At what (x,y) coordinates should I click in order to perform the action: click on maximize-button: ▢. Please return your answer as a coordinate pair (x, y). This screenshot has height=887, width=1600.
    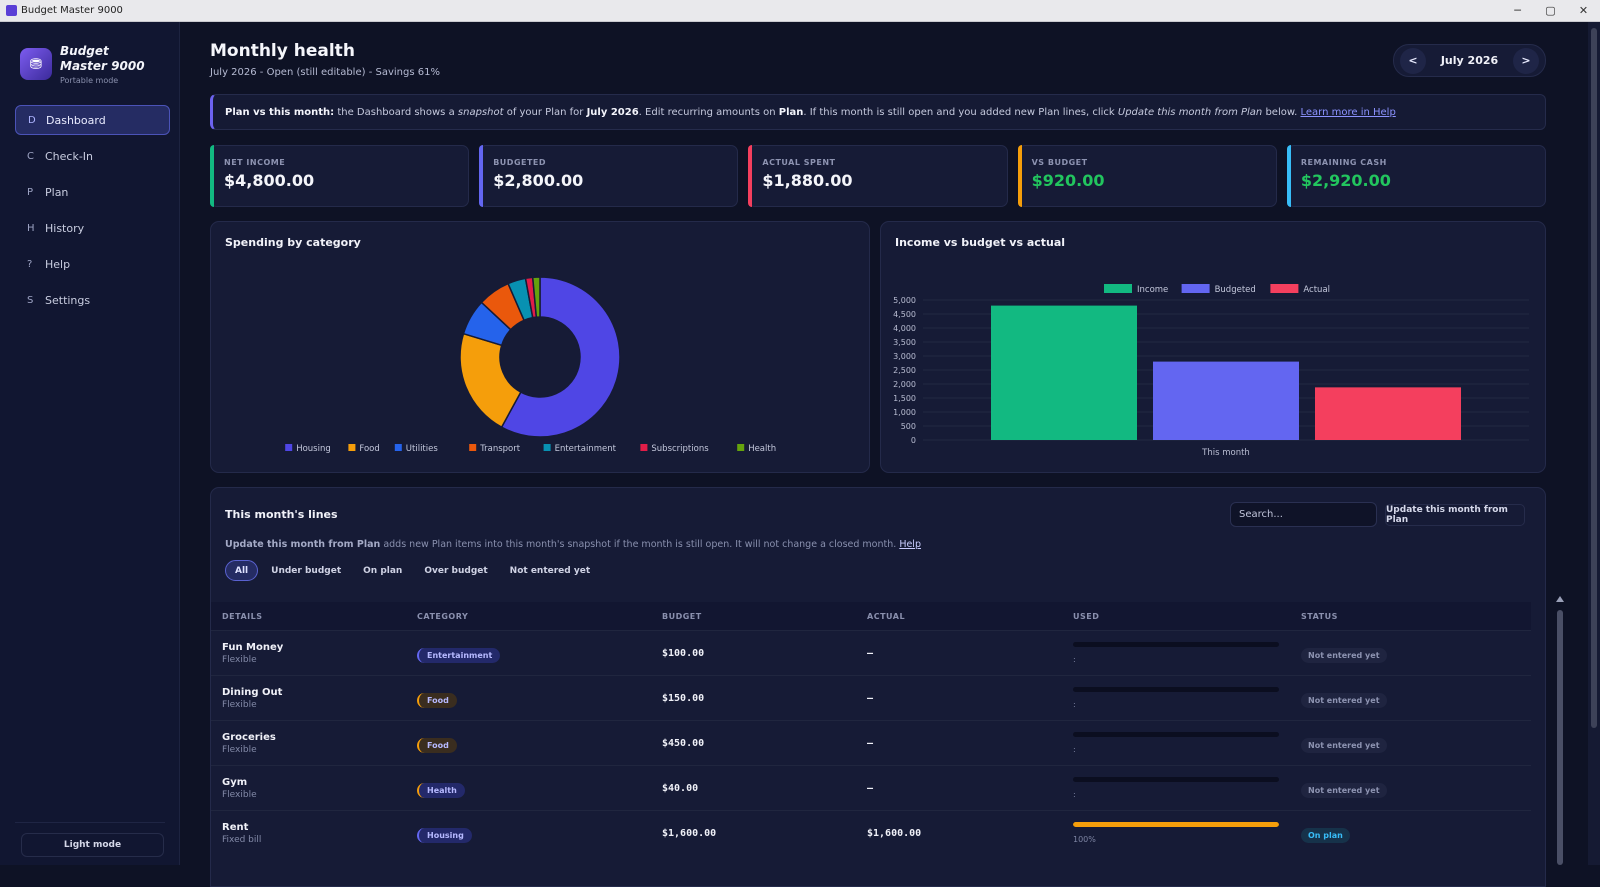
    Looking at the image, I should click on (1550, 10).